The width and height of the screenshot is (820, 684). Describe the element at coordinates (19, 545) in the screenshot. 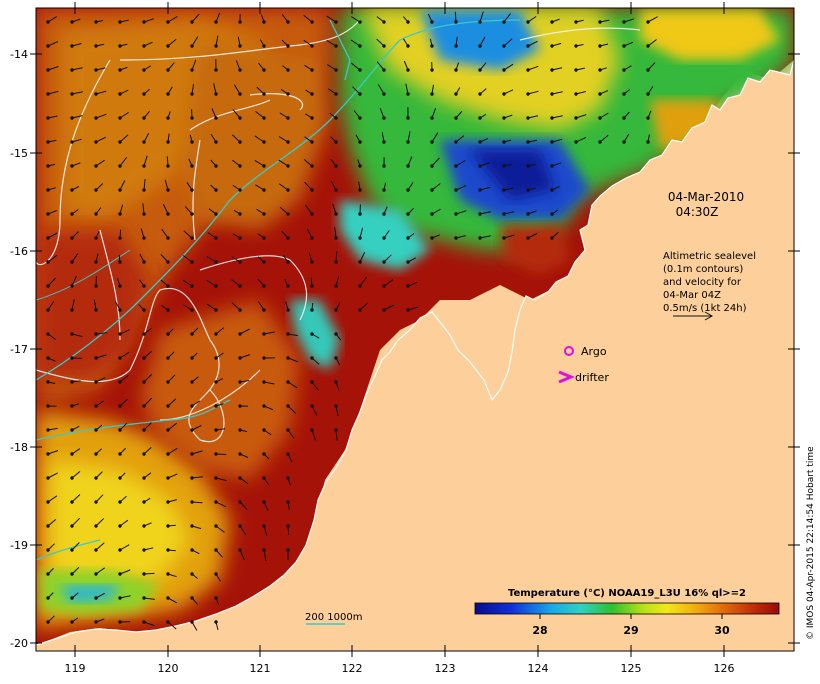

I see `lat-label: -19` at that location.